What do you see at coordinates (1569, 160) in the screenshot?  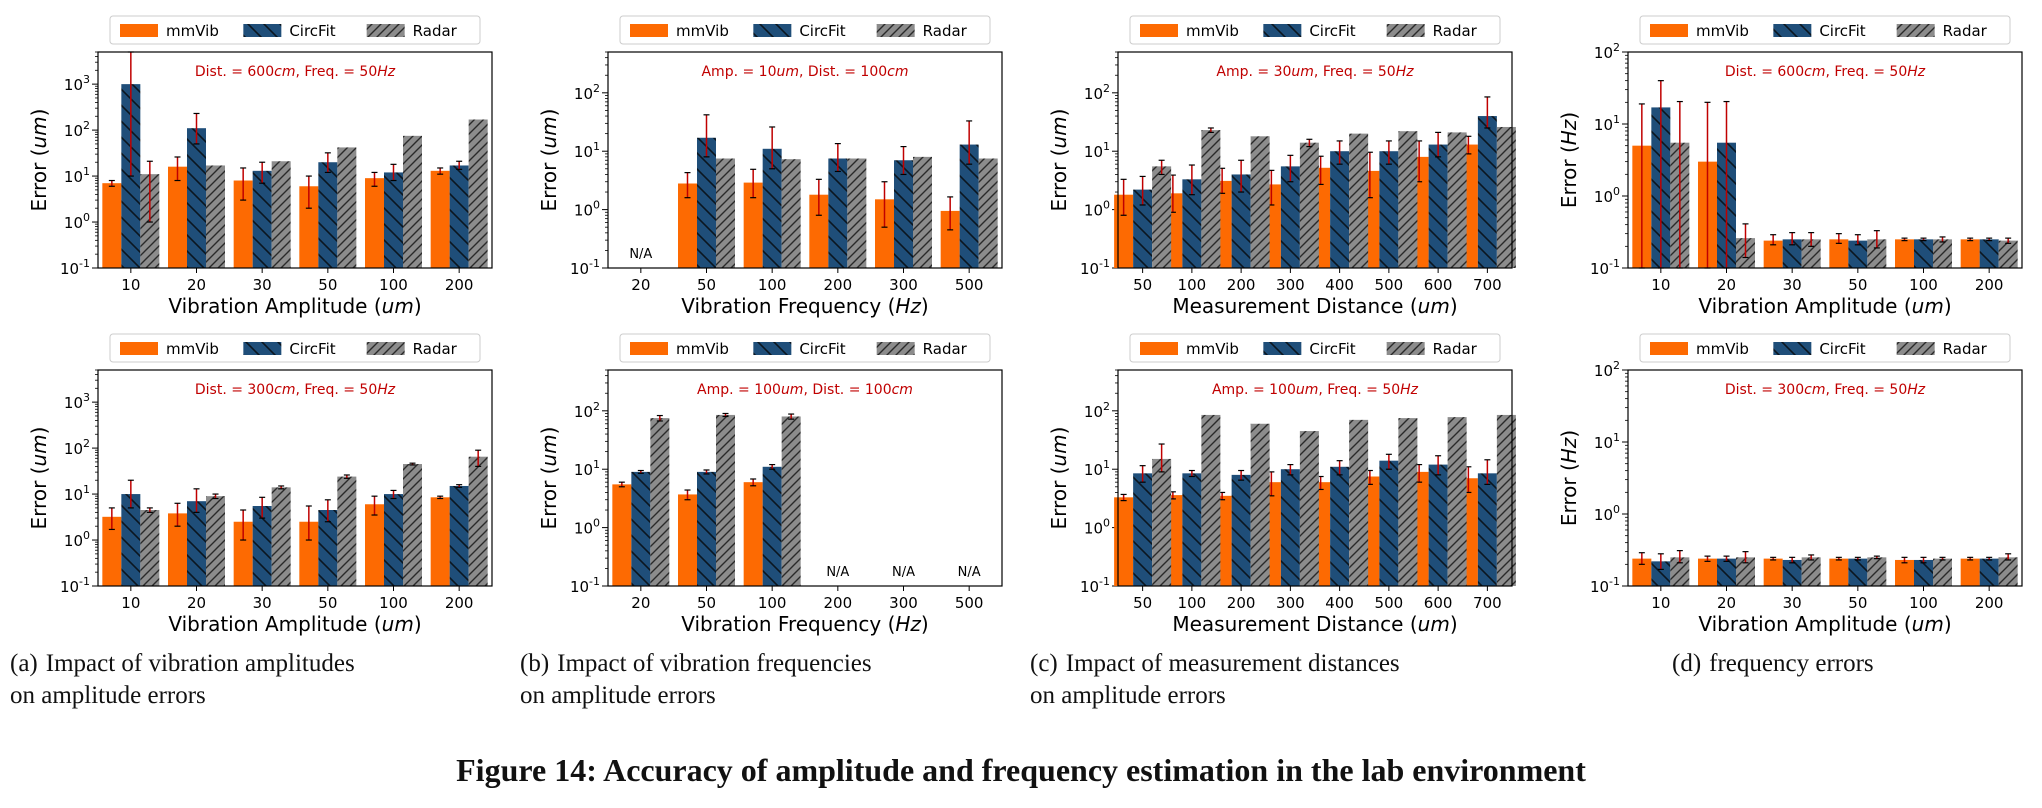 I see `y-axis-label: Error (Hz)` at bounding box center [1569, 160].